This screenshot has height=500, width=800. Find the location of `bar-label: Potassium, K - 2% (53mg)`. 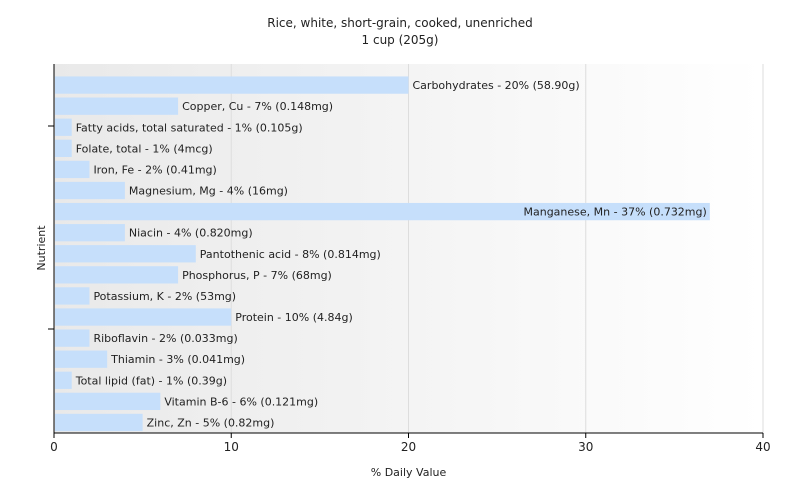

bar-label: Potassium, K - 2% (53mg) is located at coordinates (164, 296).